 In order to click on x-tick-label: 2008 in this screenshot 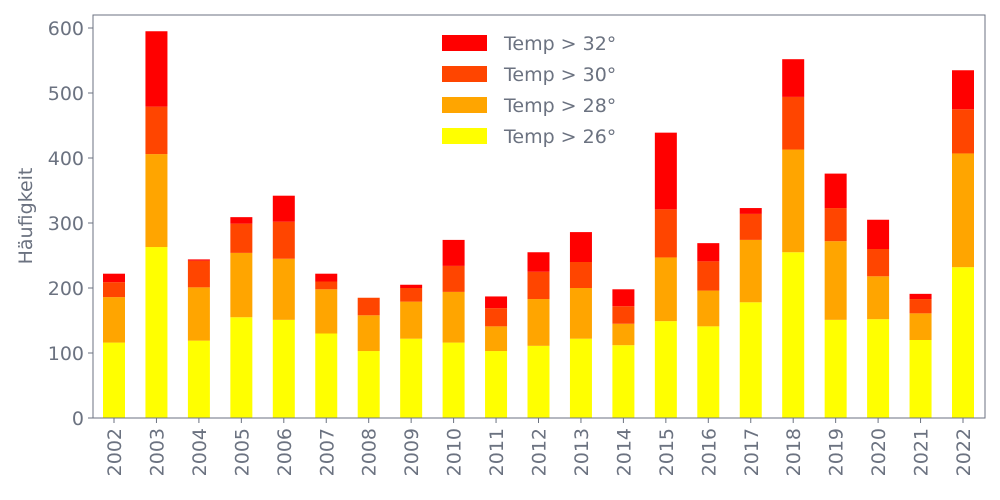, I will do `click(370, 452)`.